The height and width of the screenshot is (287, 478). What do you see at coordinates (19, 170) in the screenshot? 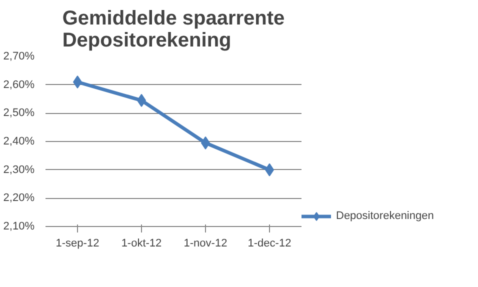
I see `y-tick-label: 2,30%` at bounding box center [19, 170].